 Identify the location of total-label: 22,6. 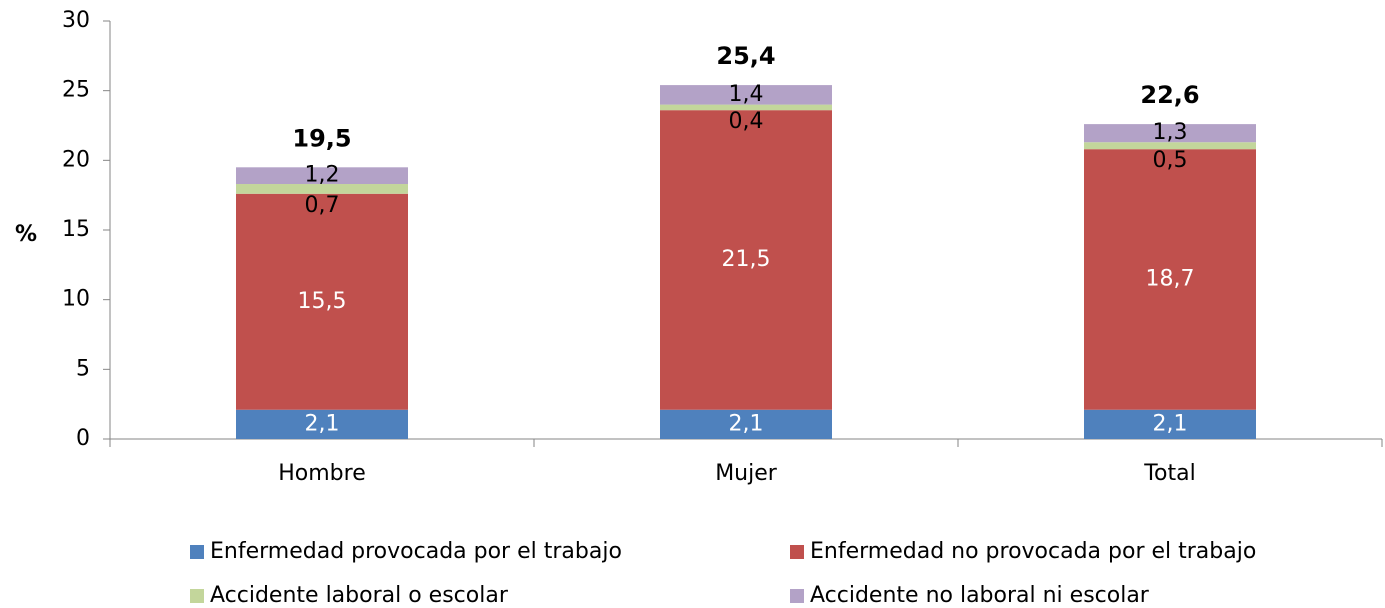
(1169, 95).